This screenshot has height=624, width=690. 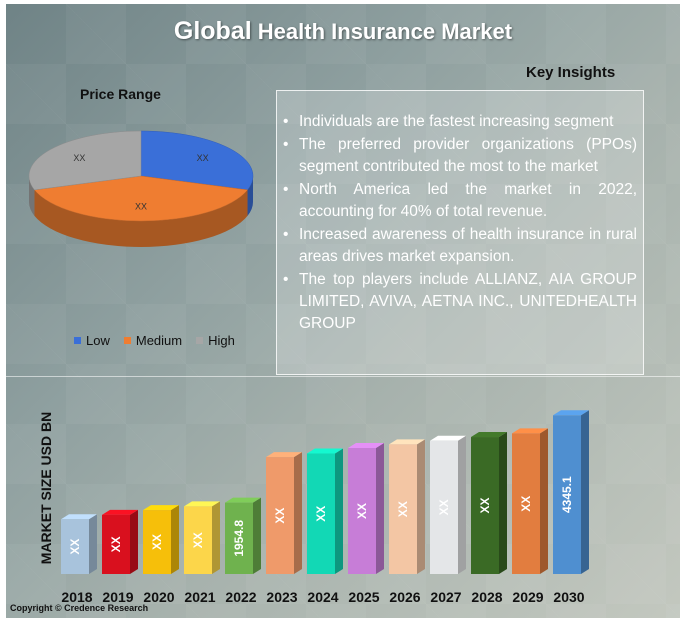 I want to click on pie-slice-high, so click(x=85, y=160).